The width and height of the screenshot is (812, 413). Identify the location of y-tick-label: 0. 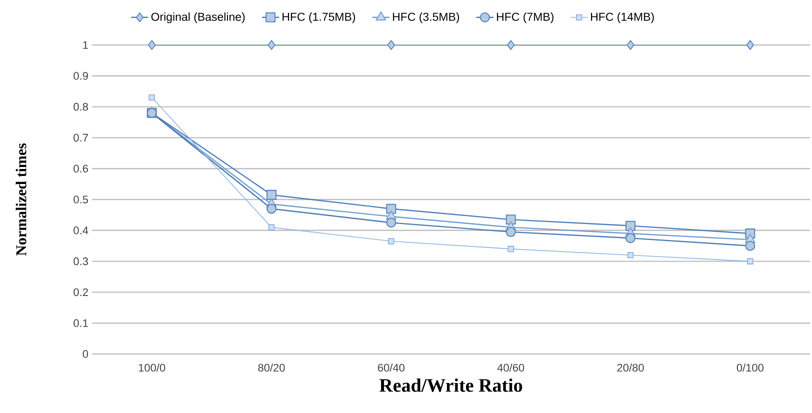
(85, 354).